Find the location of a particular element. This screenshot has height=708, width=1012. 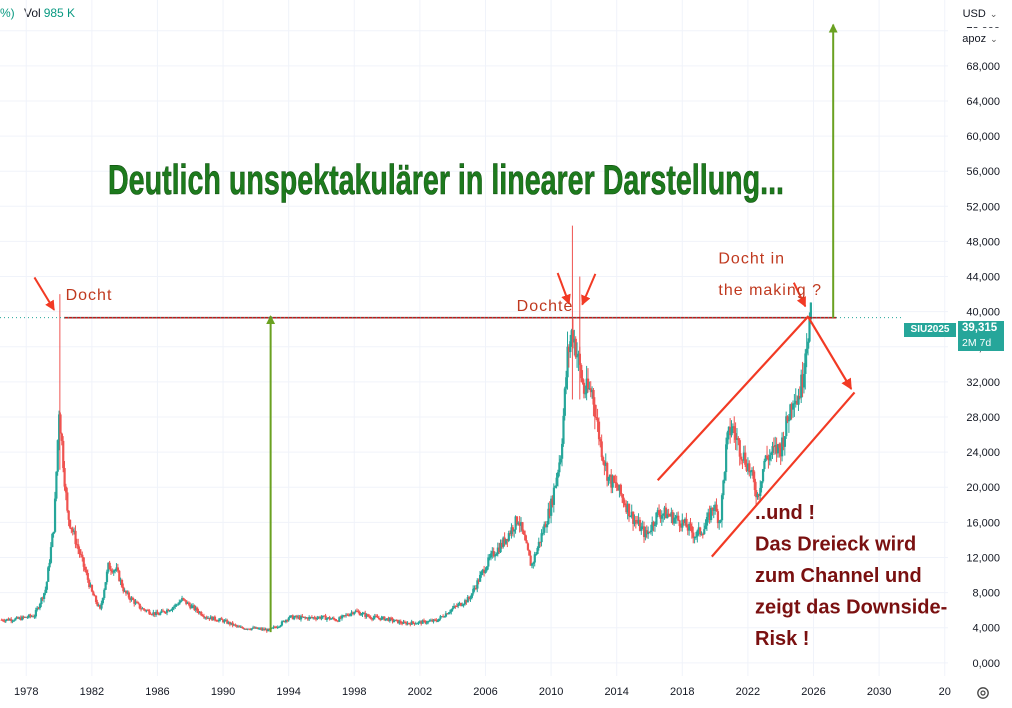

callout-line: Das Dreieck wird is located at coordinates (835, 545).